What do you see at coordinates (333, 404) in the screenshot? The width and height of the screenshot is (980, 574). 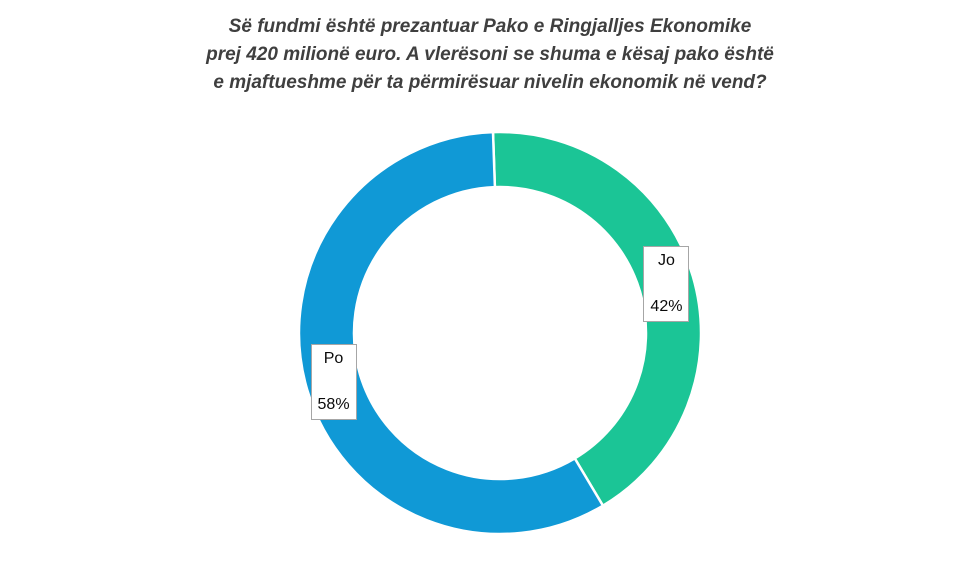 I see `slice-label-percent: 58%` at bounding box center [333, 404].